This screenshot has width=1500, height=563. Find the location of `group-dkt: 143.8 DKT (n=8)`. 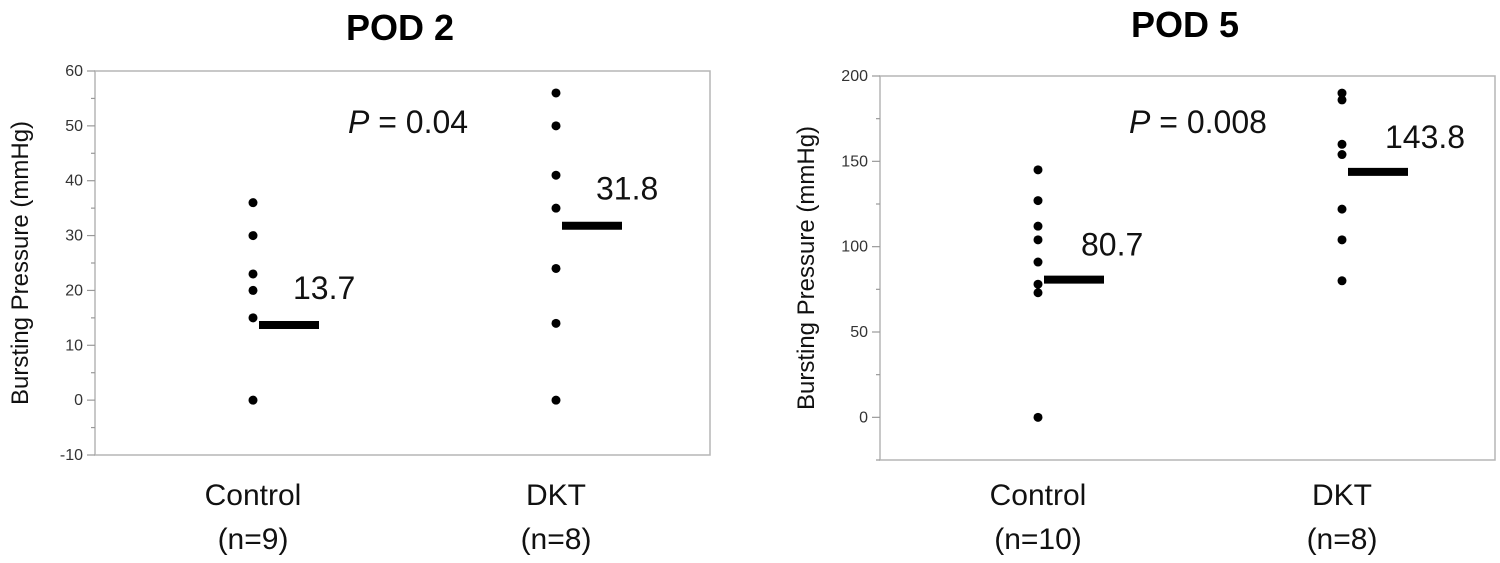

group-dkt: 143.8 DKT (n=8) is located at coordinates (1386, 322).